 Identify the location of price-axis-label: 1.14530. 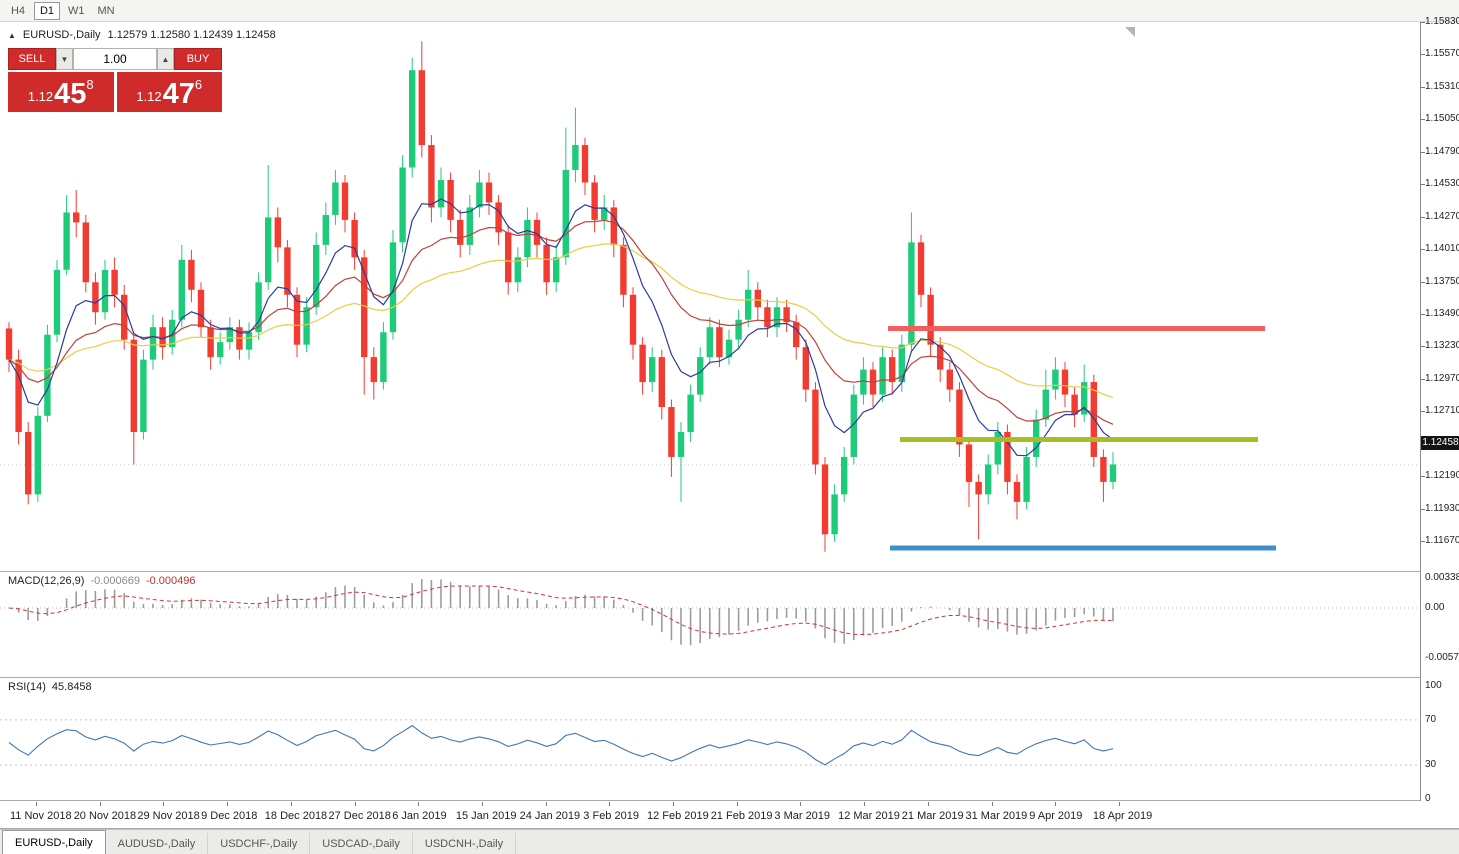
(1442, 184).